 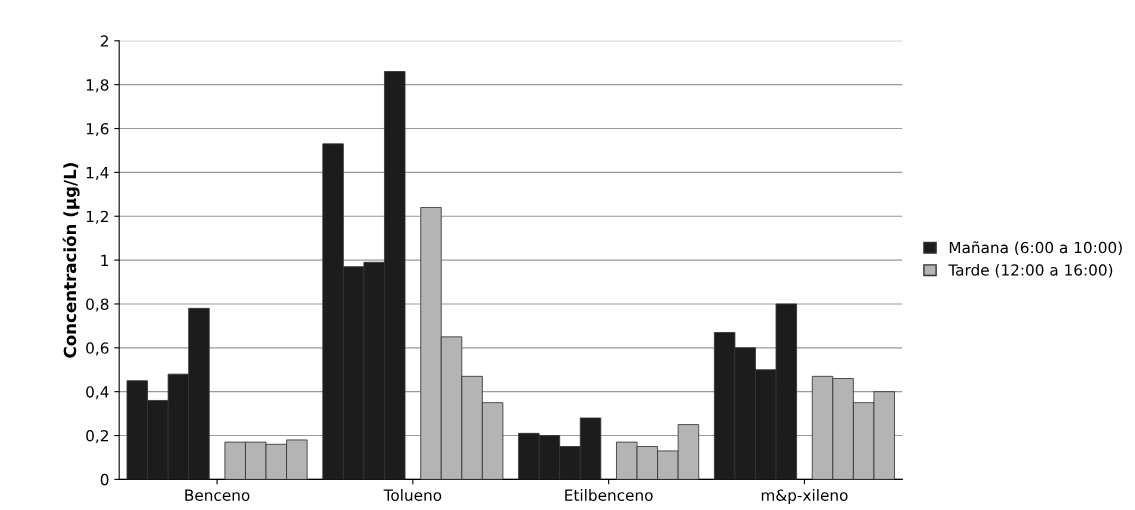 I want to click on x-tick-label: Etilbenceno, so click(x=609, y=495).